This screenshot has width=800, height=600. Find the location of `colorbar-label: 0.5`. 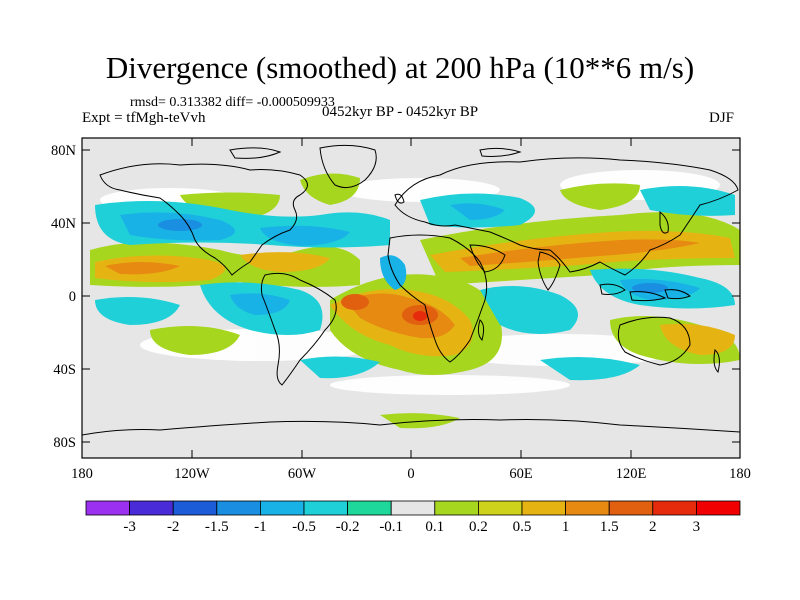

colorbar-label: 0.5 is located at coordinates (522, 527).